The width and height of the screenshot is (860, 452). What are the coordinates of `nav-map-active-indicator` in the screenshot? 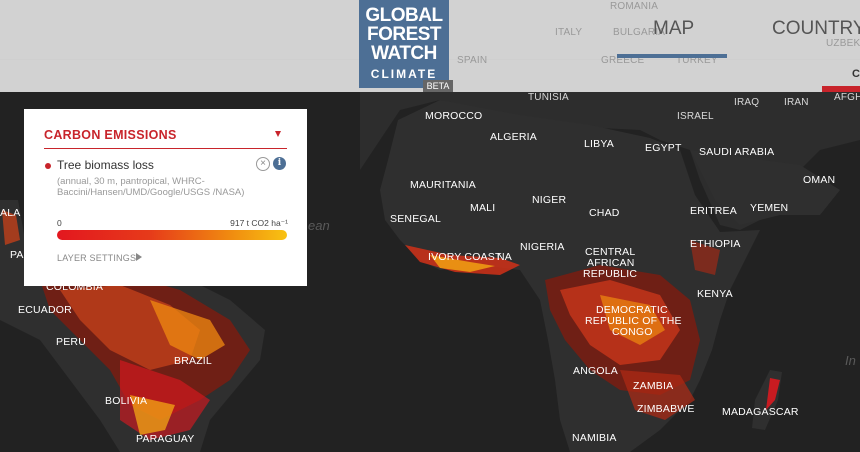 It's located at (672, 56).